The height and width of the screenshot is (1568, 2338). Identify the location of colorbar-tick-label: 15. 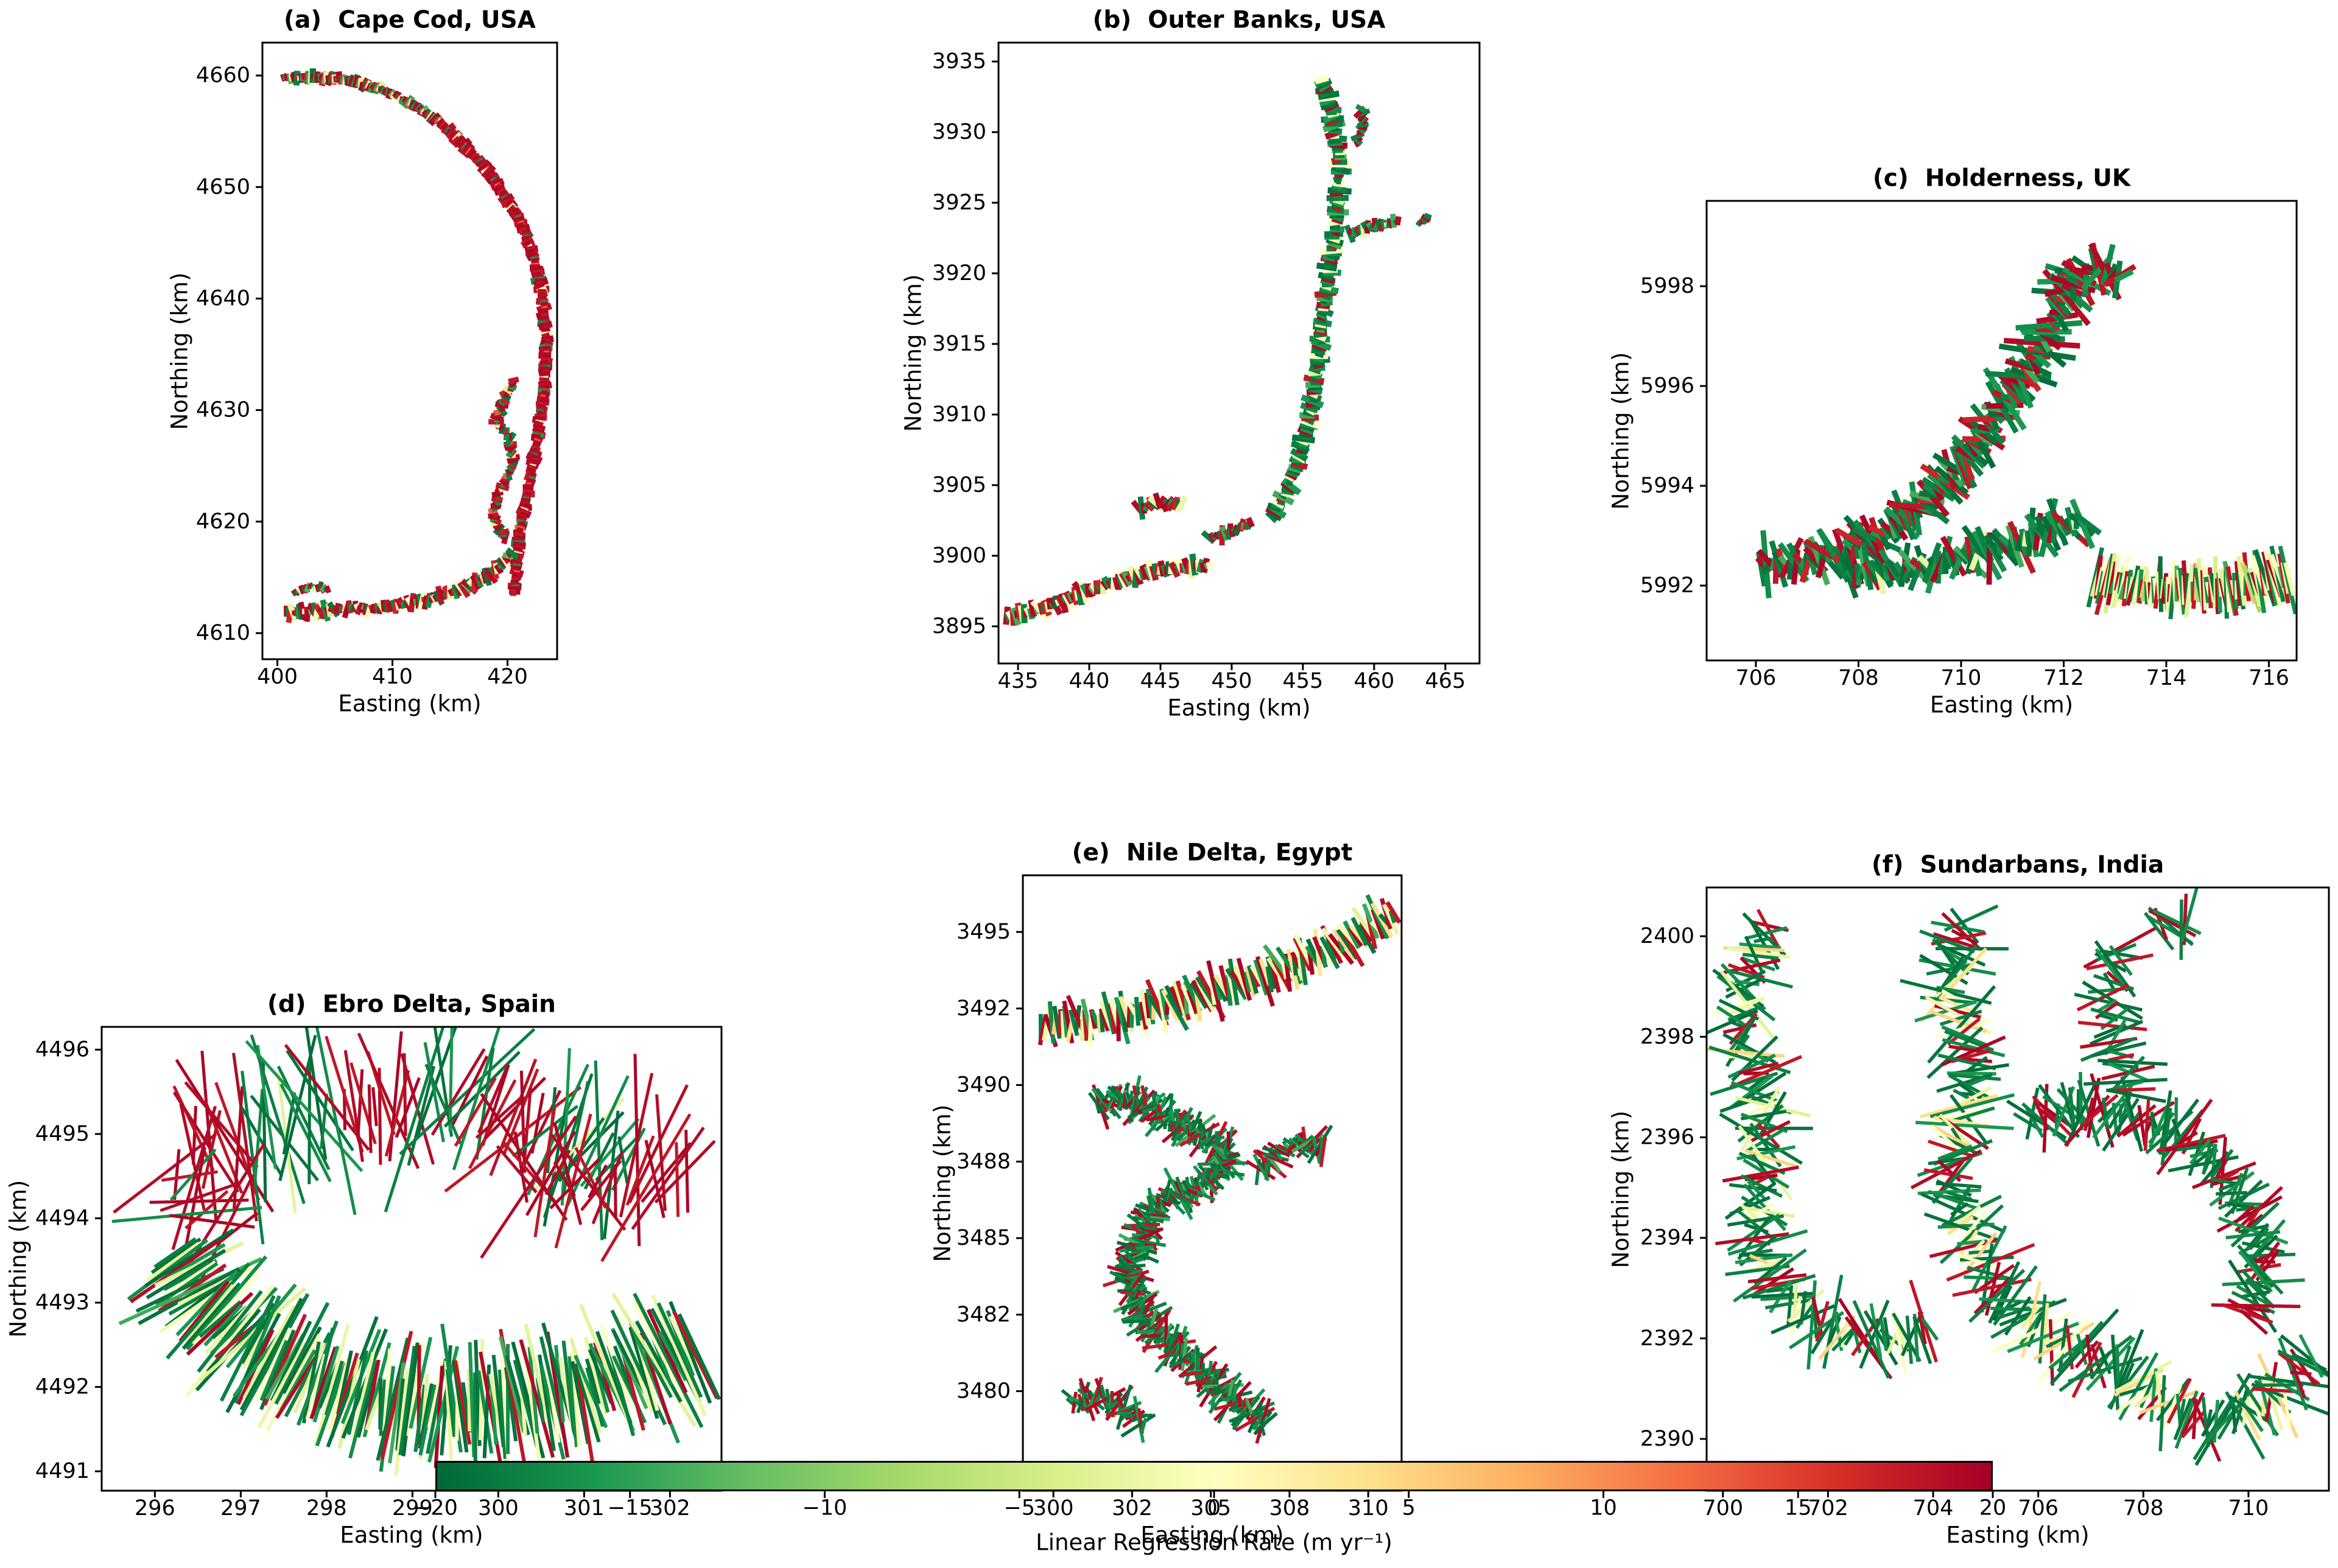
(1798, 1508).